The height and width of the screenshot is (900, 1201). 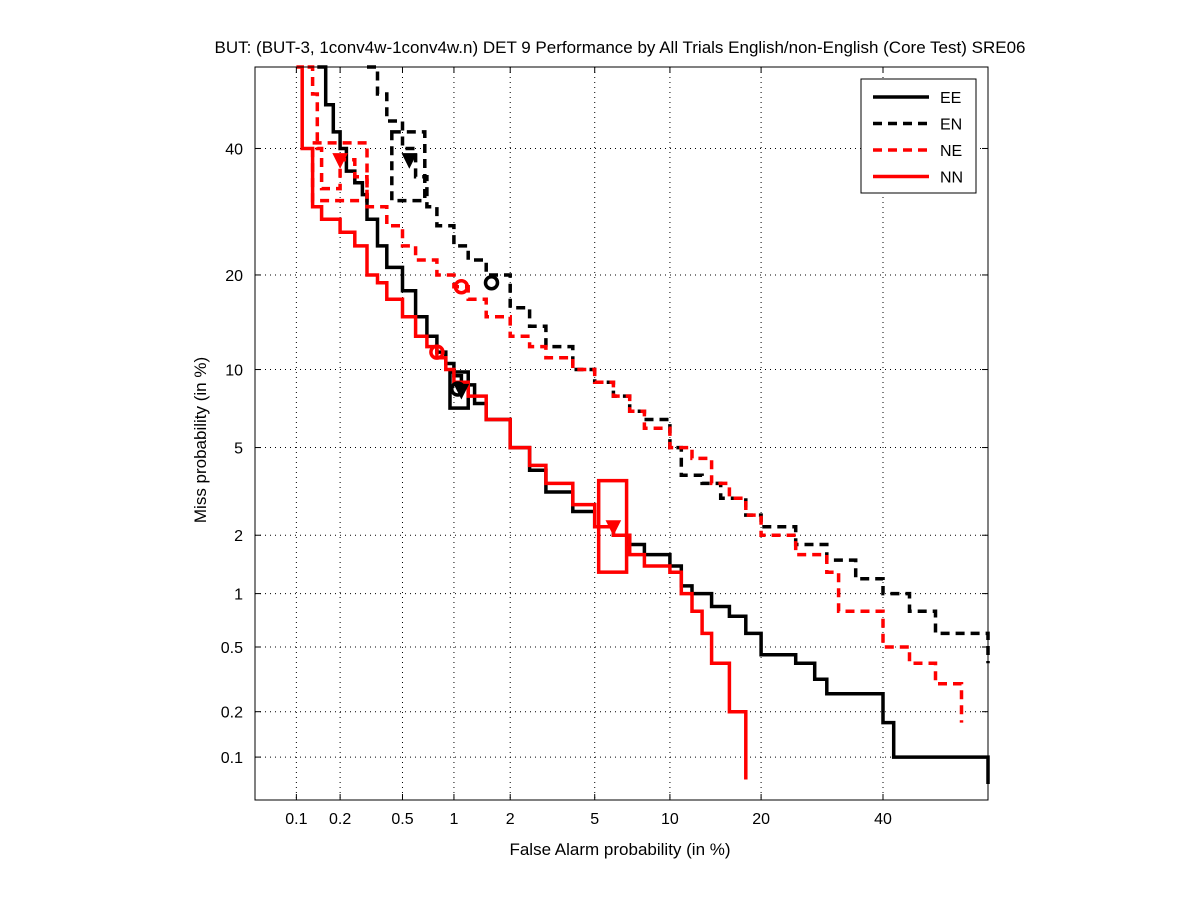 I want to click on x-tick-label: 5, so click(x=594, y=819).